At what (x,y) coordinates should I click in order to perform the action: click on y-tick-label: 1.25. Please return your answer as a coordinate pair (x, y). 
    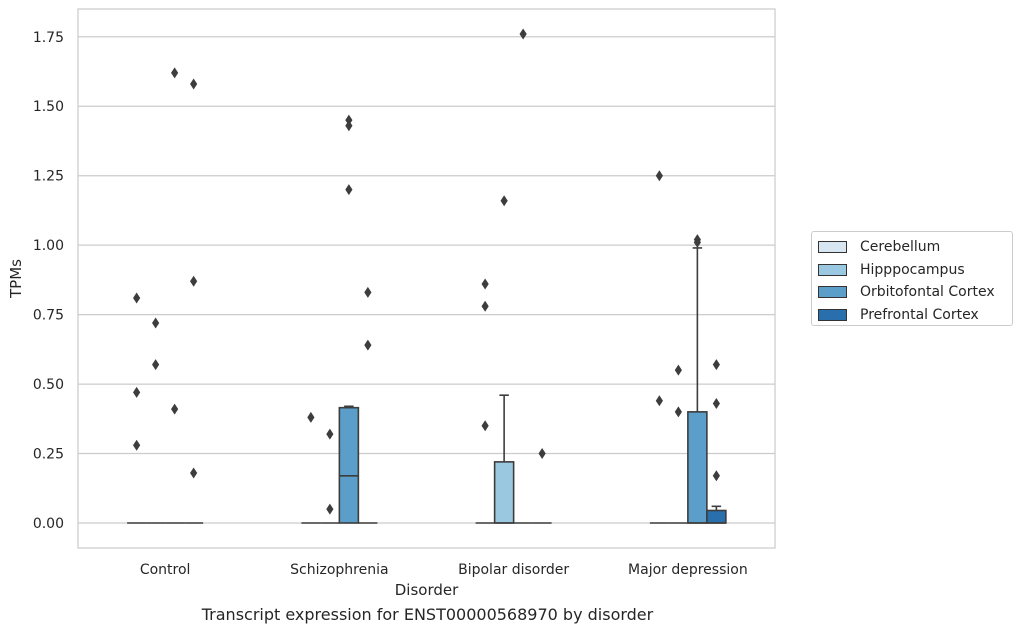
    Looking at the image, I should click on (48, 177).